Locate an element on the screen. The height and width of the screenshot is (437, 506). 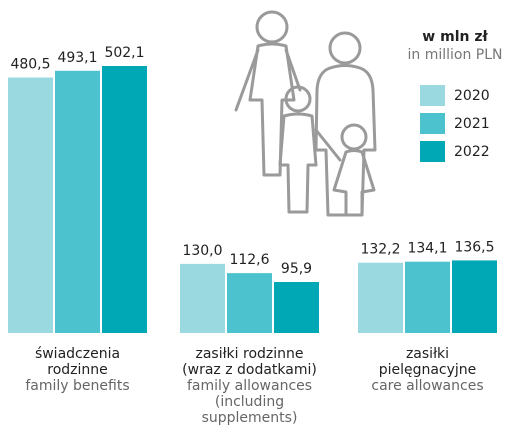
legend-label: 2021 is located at coordinates (472, 124).